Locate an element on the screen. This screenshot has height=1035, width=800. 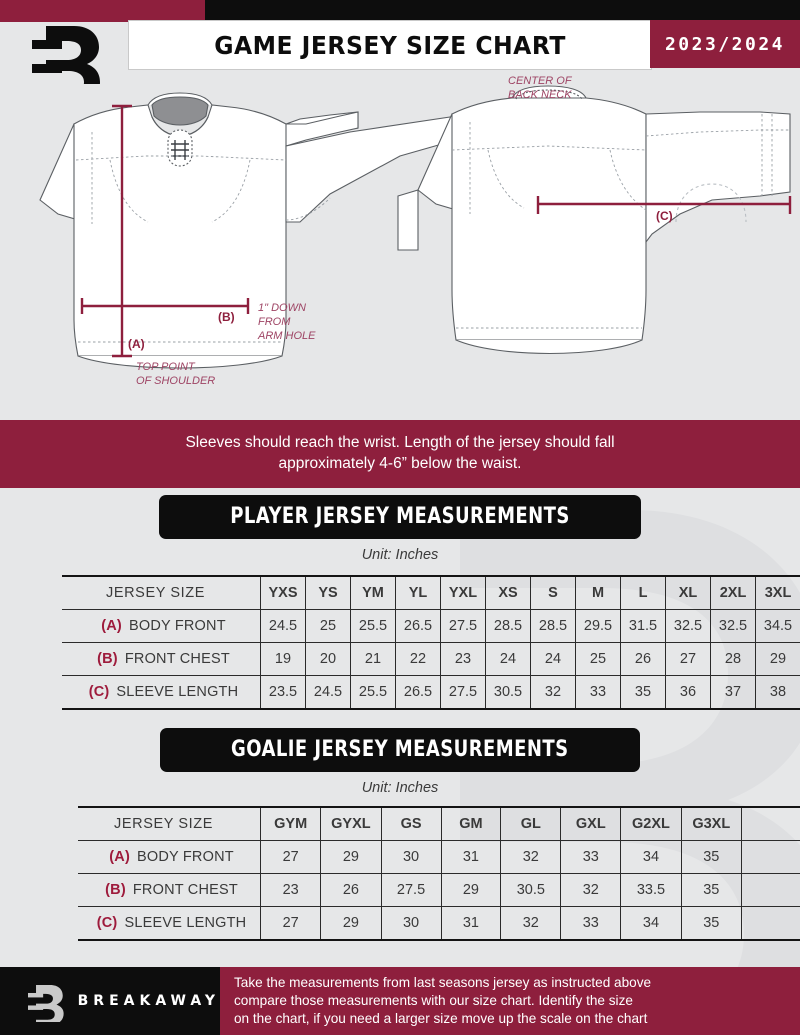
measurement-line-b is located at coordinates (165, 306).